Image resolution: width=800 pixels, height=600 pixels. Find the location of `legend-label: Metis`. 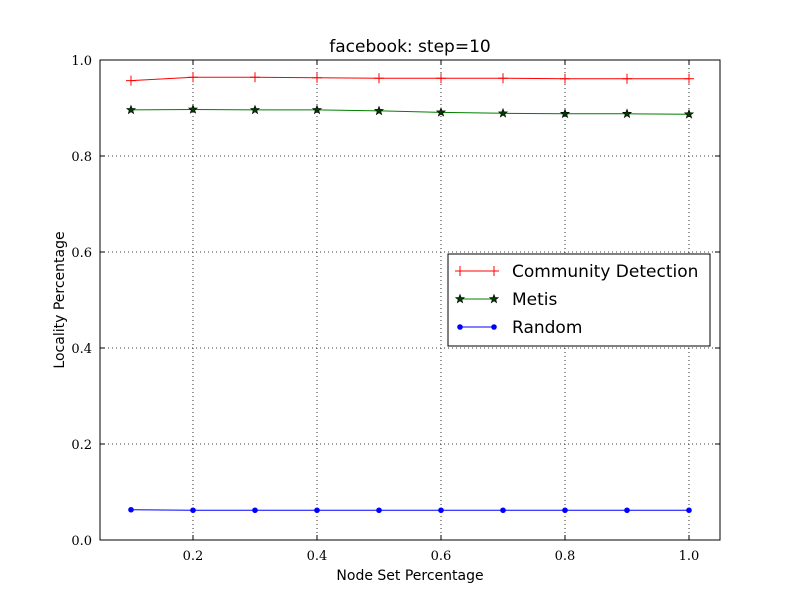

legend-label: Metis is located at coordinates (535, 300).